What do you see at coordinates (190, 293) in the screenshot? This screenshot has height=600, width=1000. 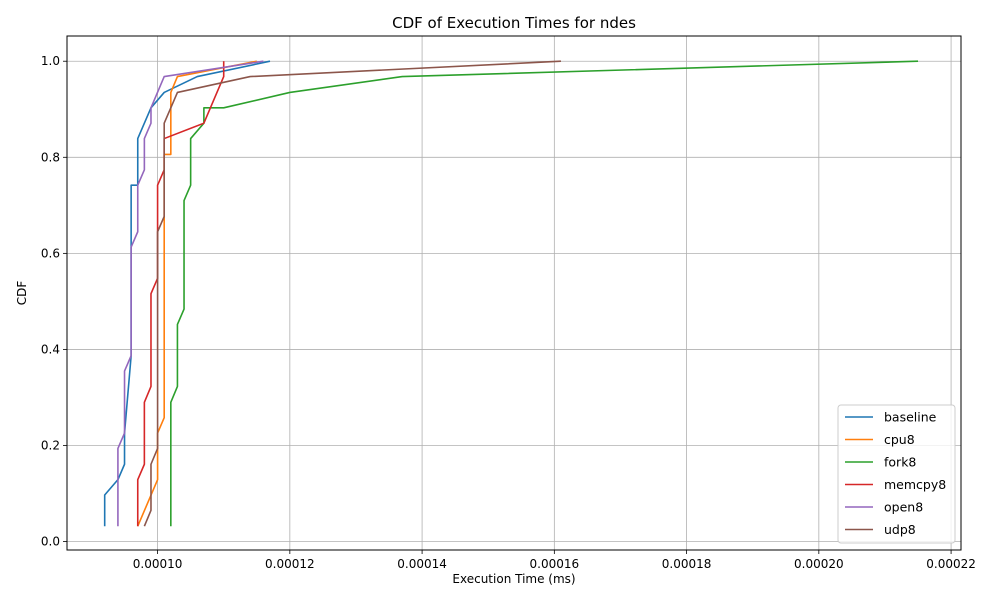 I see `series-line-open8` at bounding box center [190, 293].